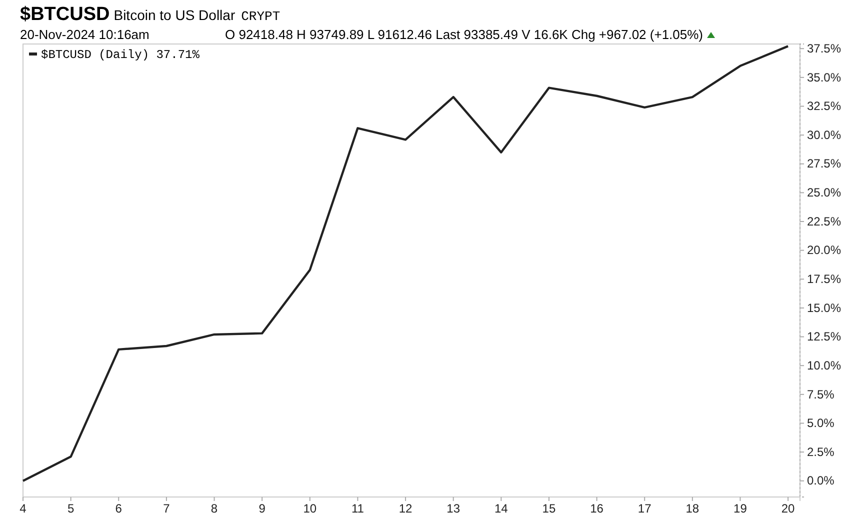 This screenshot has width=848, height=513. Describe the element at coordinates (597, 507) in the screenshot. I see `x-tick-label: 16` at that location.